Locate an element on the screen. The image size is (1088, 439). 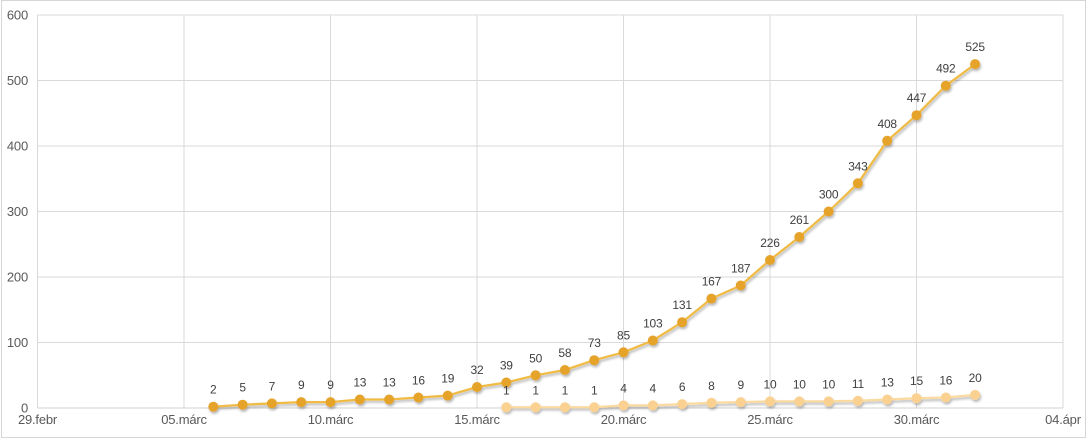
x-axis-tick-label: 29.febr is located at coordinates (38, 419).